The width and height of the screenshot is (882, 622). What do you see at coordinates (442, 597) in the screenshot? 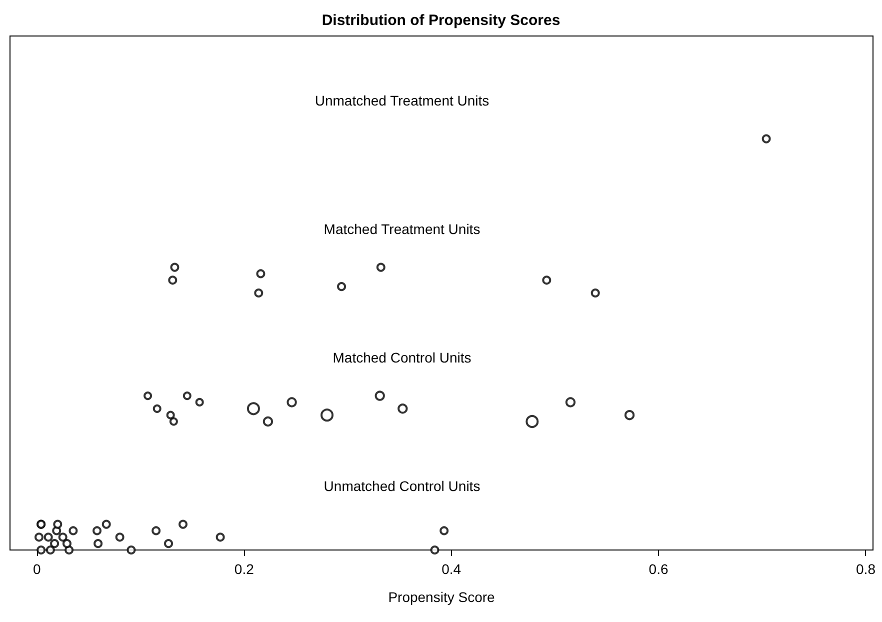
I see `x-axis-title: Propensity Score` at bounding box center [442, 597].